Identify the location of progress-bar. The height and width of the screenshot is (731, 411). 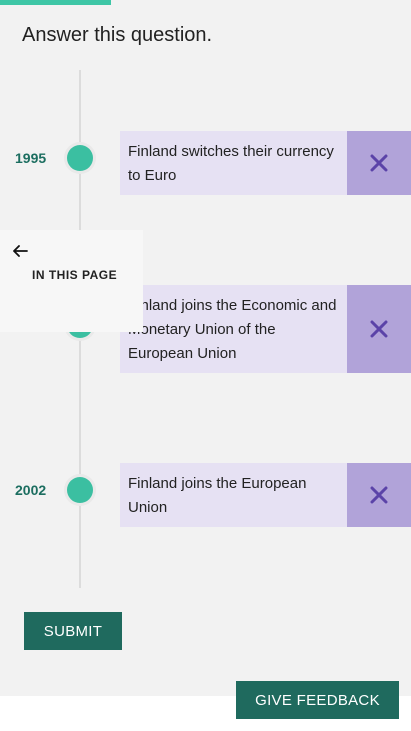
(55, 2).